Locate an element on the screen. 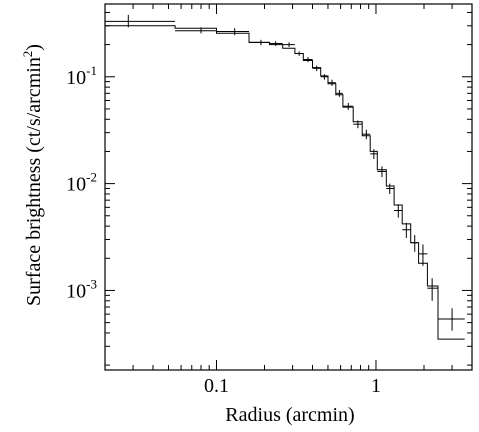 This screenshot has height=432, width=479. x-tick-label: 1 is located at coordinates (376, 386).